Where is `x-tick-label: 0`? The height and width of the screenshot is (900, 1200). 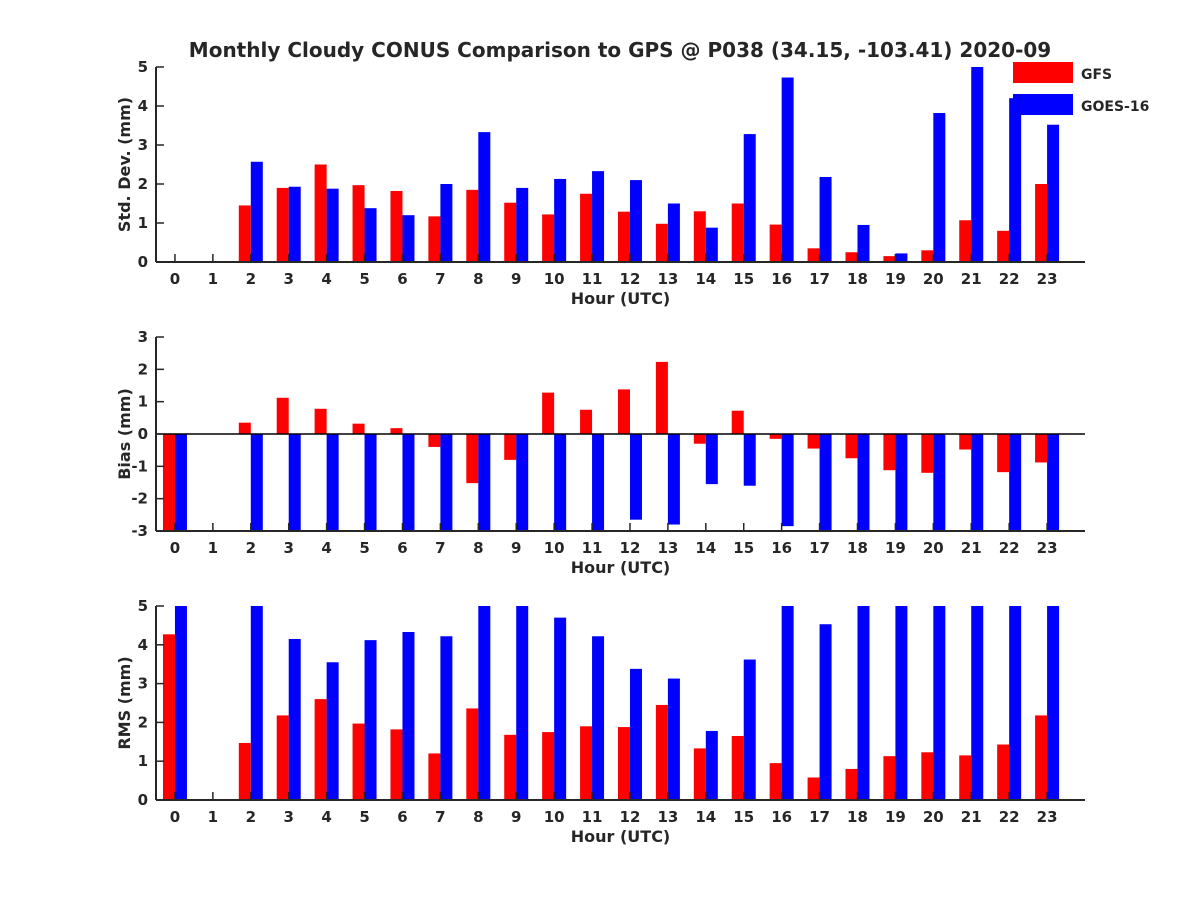 x-tick-label: 0 is located at coordinates (175, 548).